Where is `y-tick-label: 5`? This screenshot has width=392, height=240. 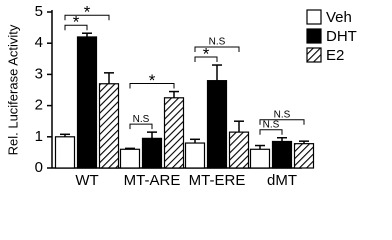 y-tick-label: 5 is located at coordinates (39, 11).